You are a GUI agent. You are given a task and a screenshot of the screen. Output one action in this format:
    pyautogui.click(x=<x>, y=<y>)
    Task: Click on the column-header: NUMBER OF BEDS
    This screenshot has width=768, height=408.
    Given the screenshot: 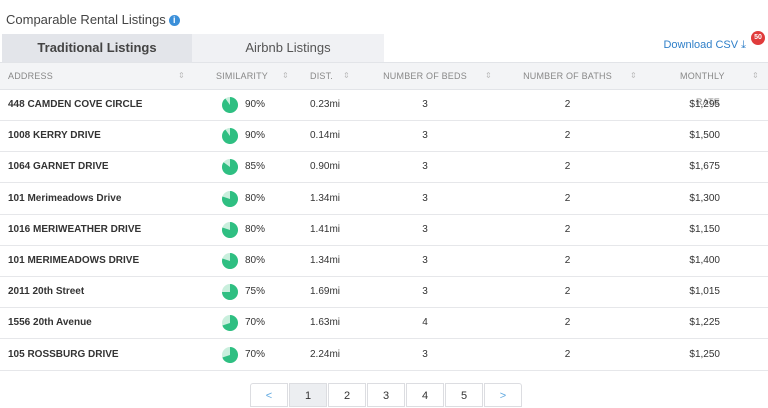 What is the action you would take?
    pyautogui.click(x=425, y=76)
    